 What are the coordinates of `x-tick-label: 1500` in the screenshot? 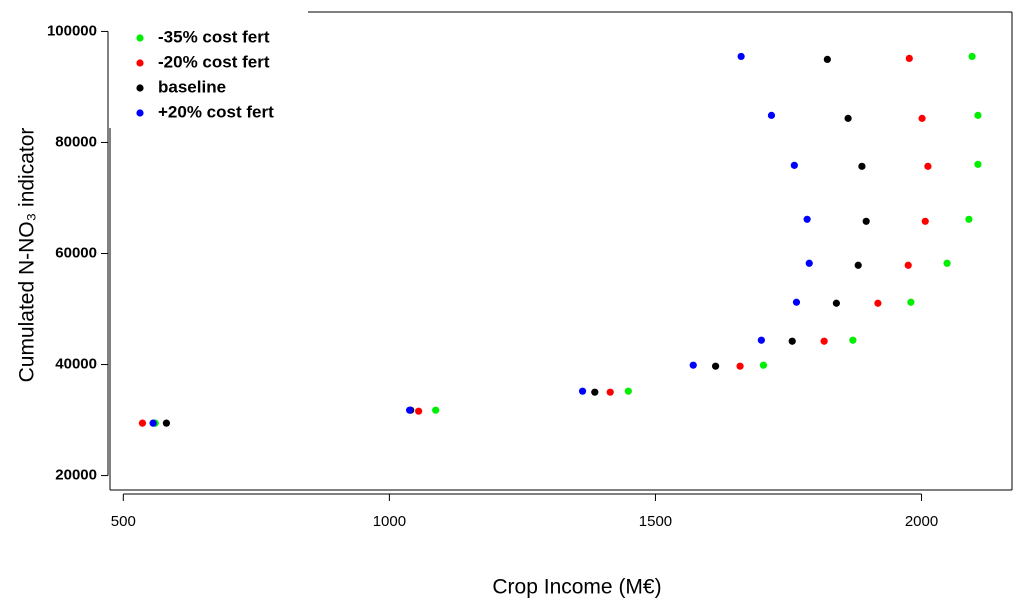 It's located at (655, 521).